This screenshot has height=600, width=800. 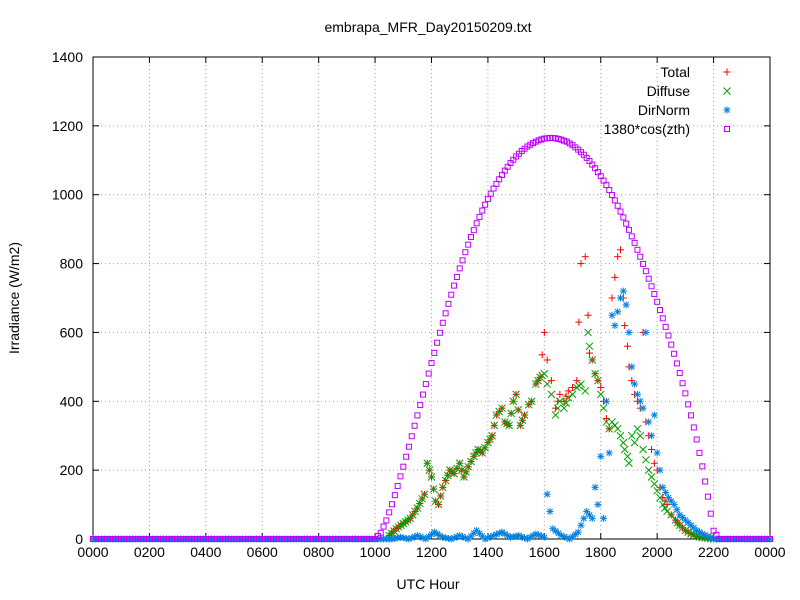 What do you see at coordinates (427, 584) in the screenshot?
I see `x-axis-label: UTC Hour` at bounding box center [427, 584].